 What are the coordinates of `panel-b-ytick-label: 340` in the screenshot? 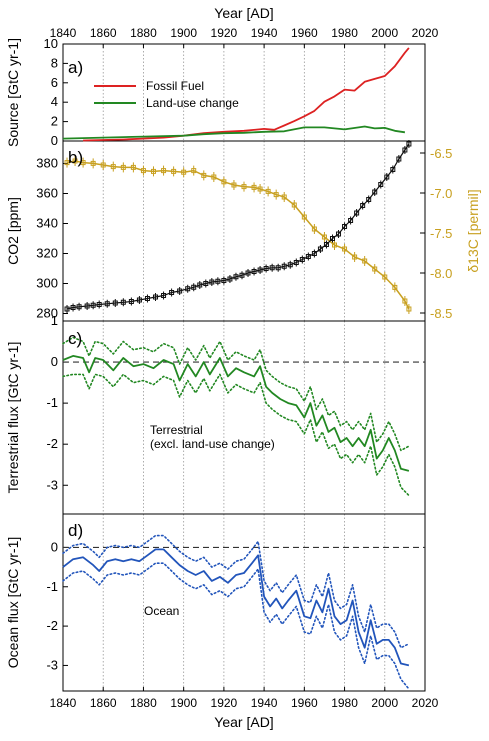 It's located at (47, 223).